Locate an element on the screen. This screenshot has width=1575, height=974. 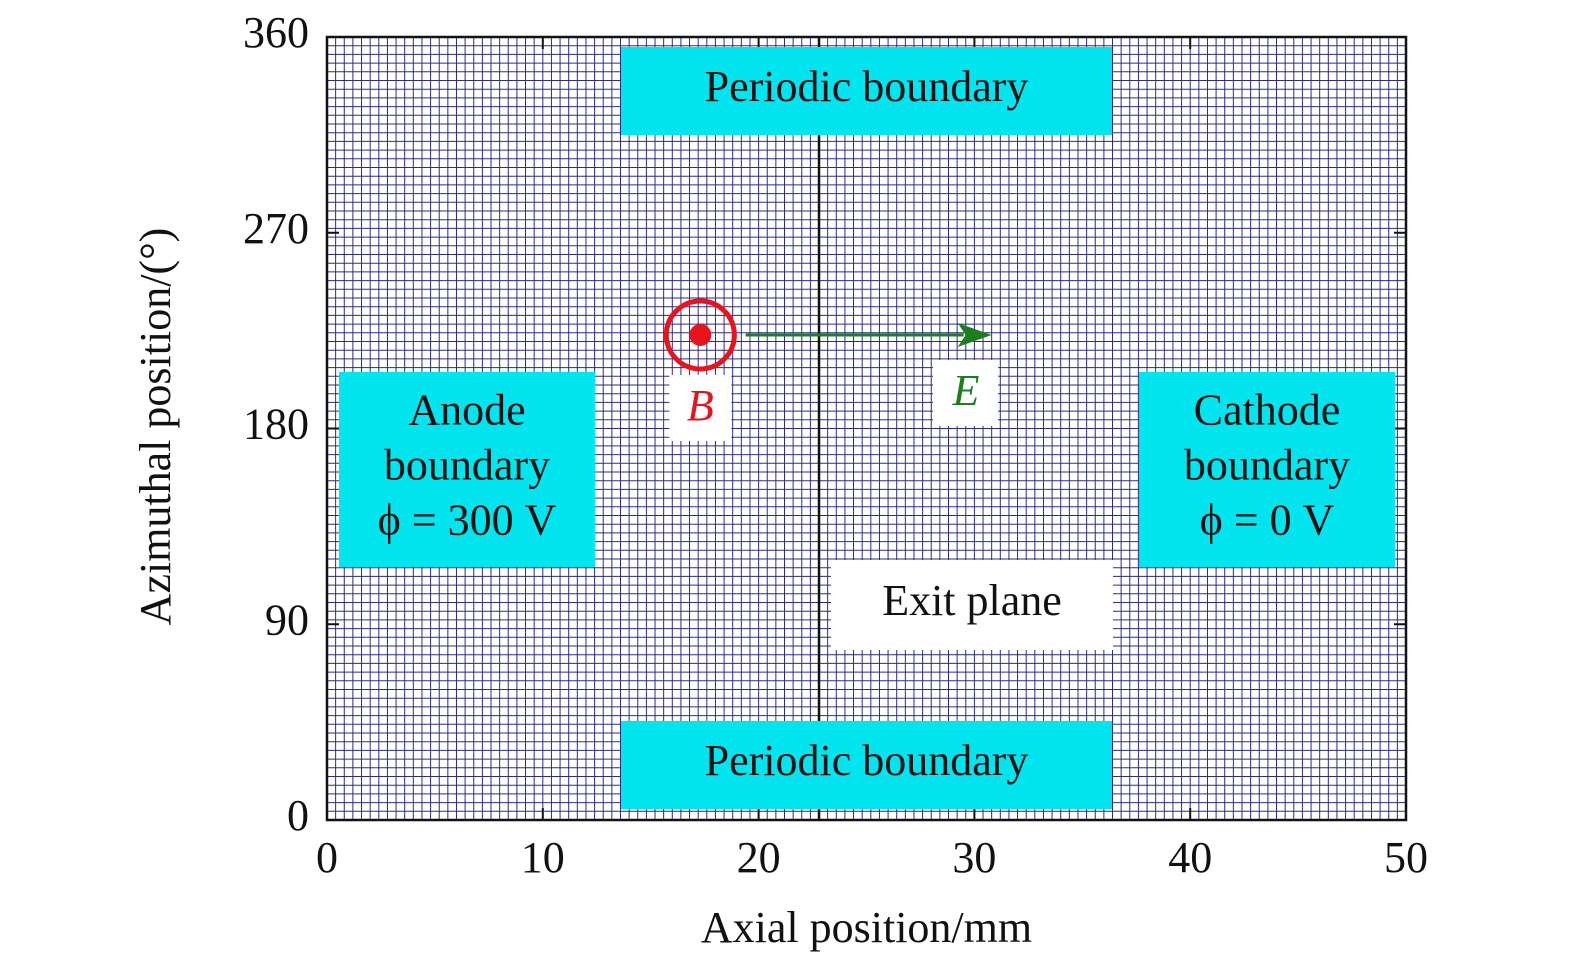
y-axis-label: Azimuthal position/(°) is located at coordinates (155, 427).